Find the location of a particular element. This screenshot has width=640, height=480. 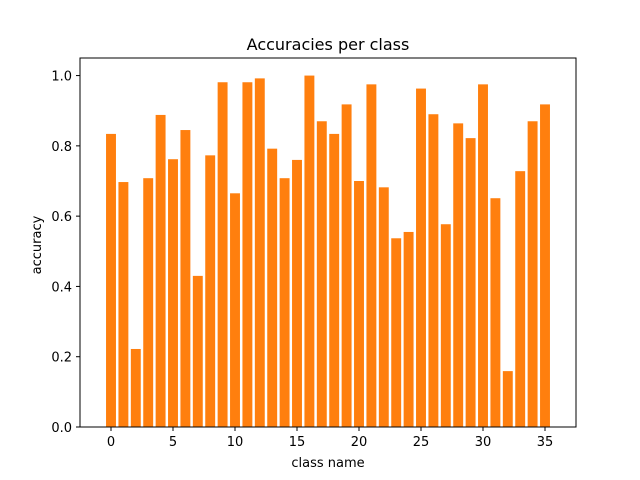

x-tick-label: 10 is located at coordinates (235, 442).